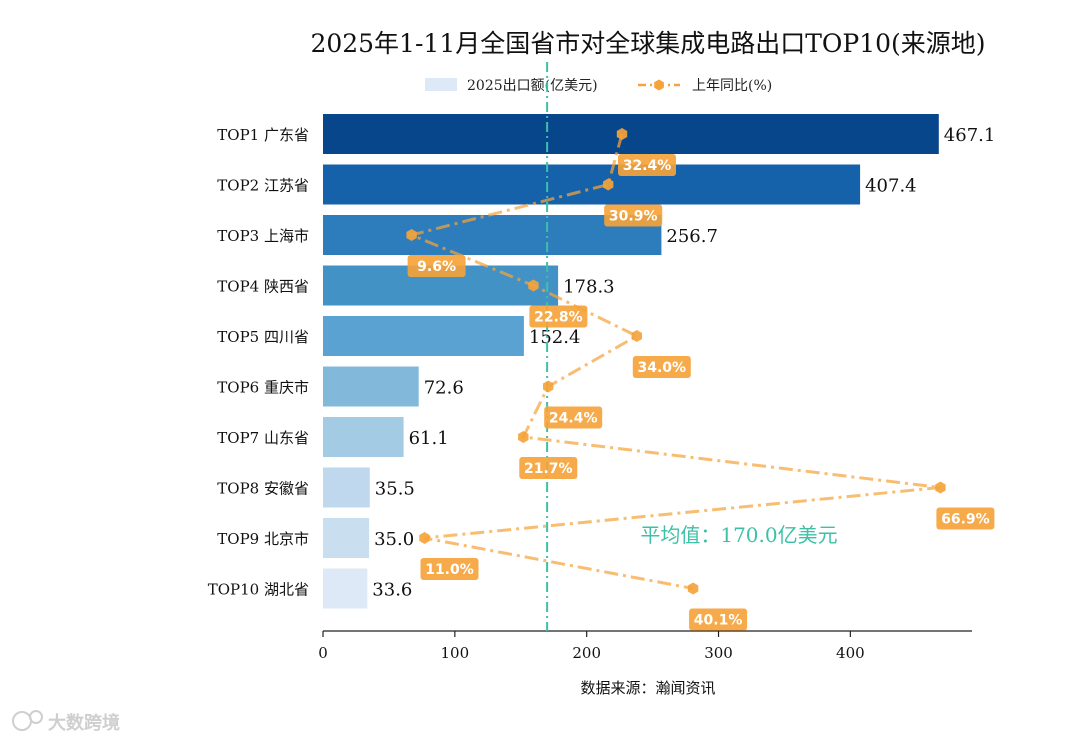 The image size is (1080, 747). What do you see at coordinates (36, 717) in the screenshot?
I see `watermark-logo-dot-icon` at bounding box center [36, 717].